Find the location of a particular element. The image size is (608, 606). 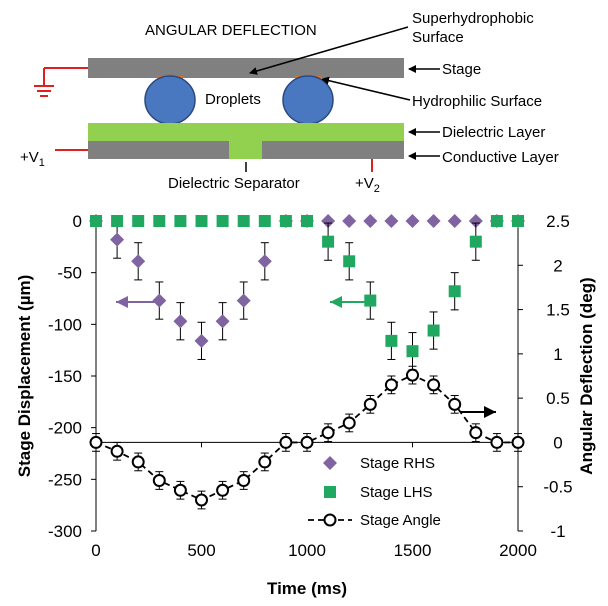

stage-label: Stage is located at coordinates (461, 69).